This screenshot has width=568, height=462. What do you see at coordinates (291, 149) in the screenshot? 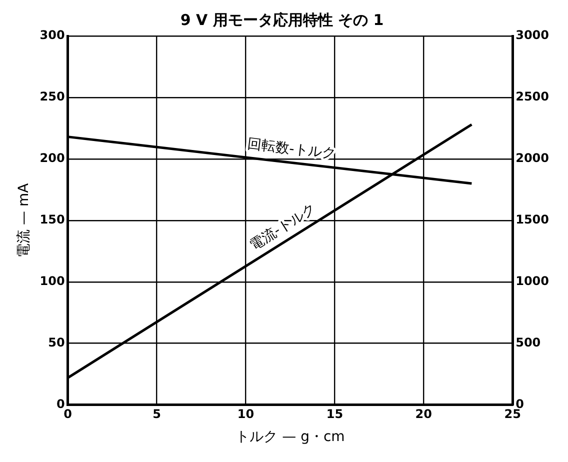
I see `annotation: 回転数-トルク` at bounding box center [291, 149].